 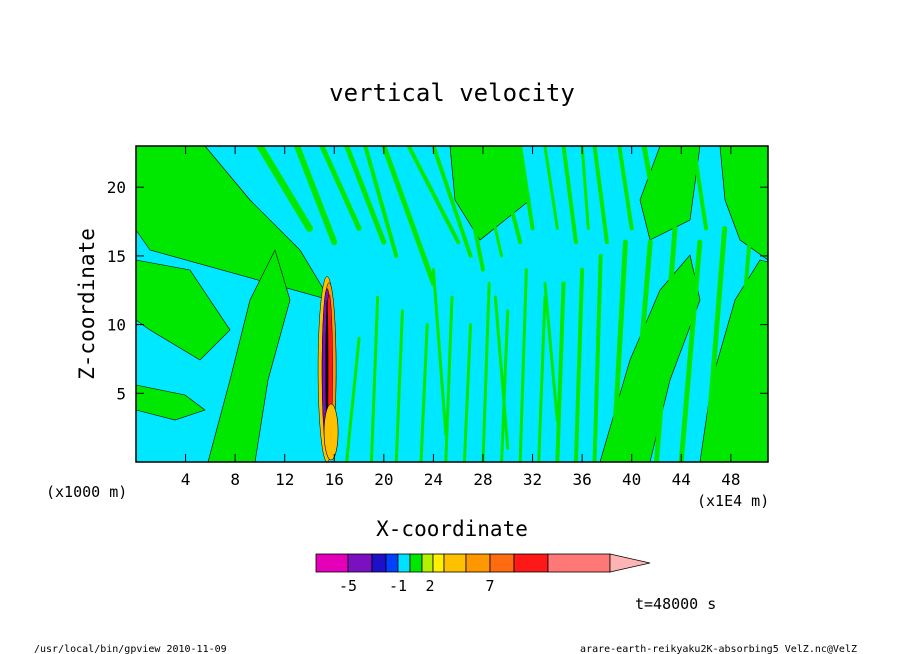 I want to click on x-tick-label: 4, so click(x=186, y=479).